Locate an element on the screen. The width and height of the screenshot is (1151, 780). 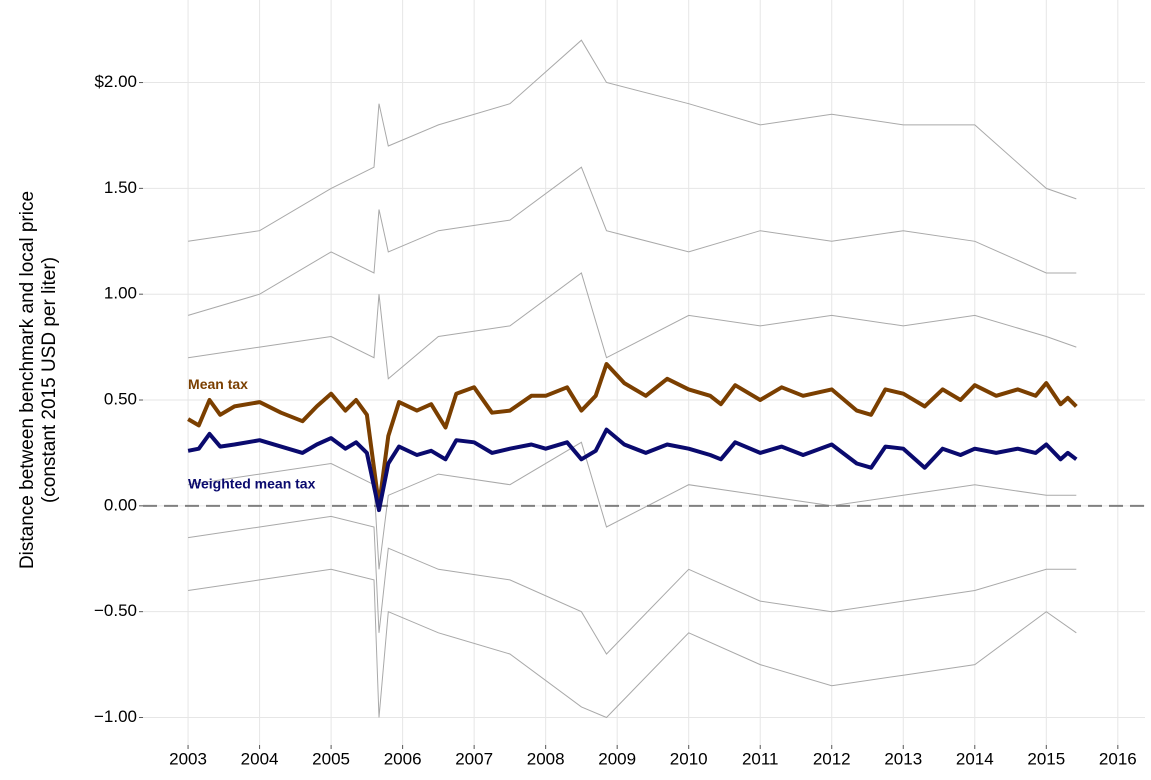
x-tick-label: 2007 is located at coordinates (474, 758).